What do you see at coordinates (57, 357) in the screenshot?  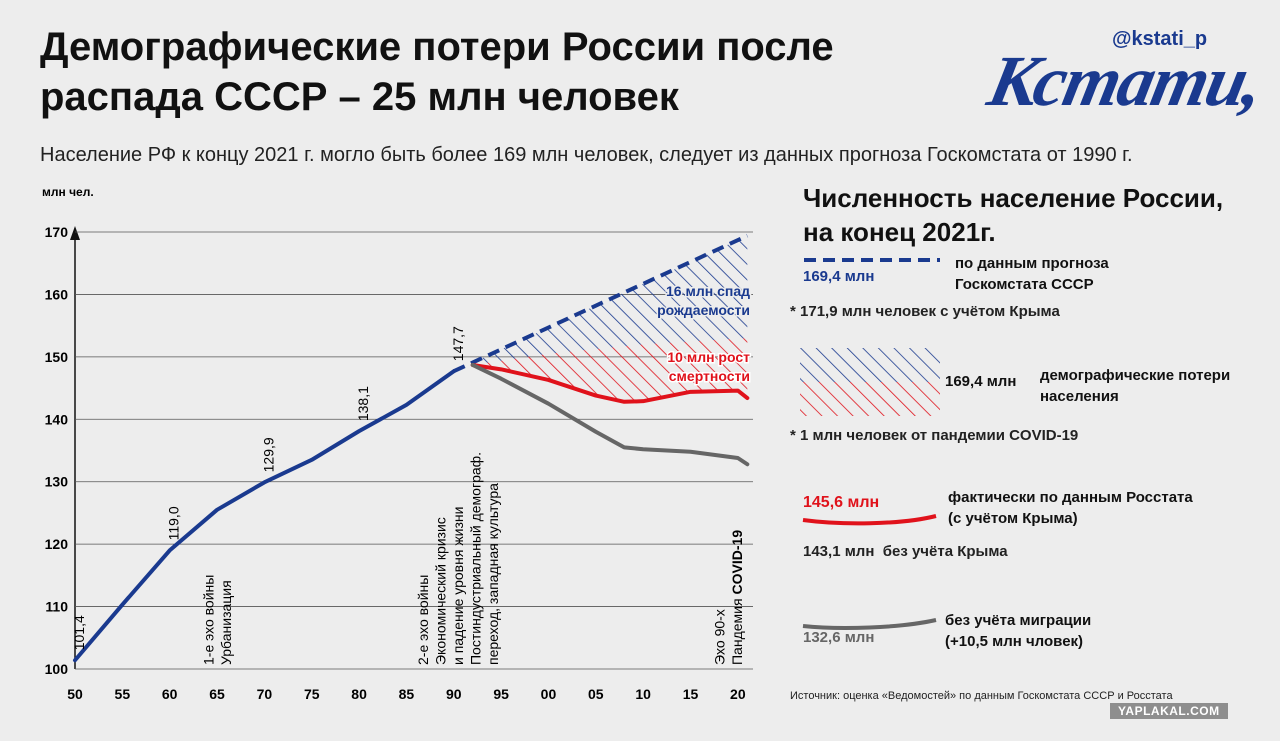 I see `y-tick-label: 150` at bounding box center [57, 357].